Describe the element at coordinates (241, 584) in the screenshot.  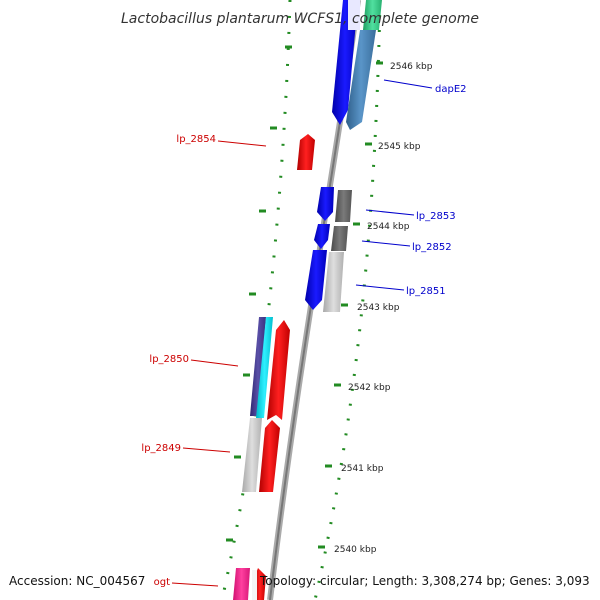
I see `gene-ogt-pink` at that location.